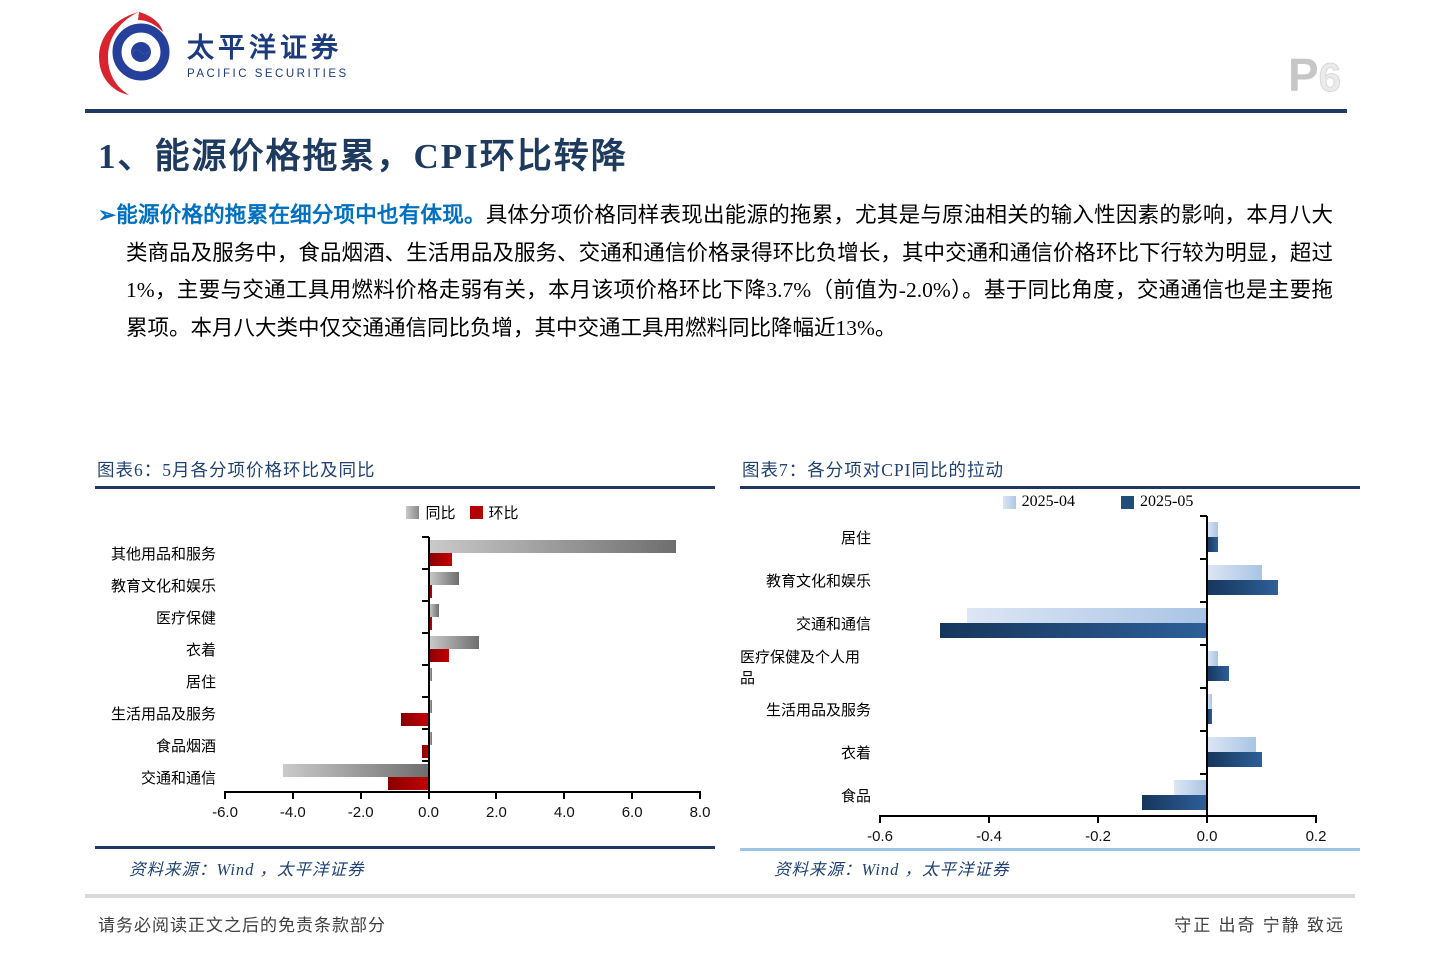  Describe the element at coordinates (242, 925) in the screenshot. I see `footer-disclaimer: 请务必阅读正文之后的免责条款部分` at that location.